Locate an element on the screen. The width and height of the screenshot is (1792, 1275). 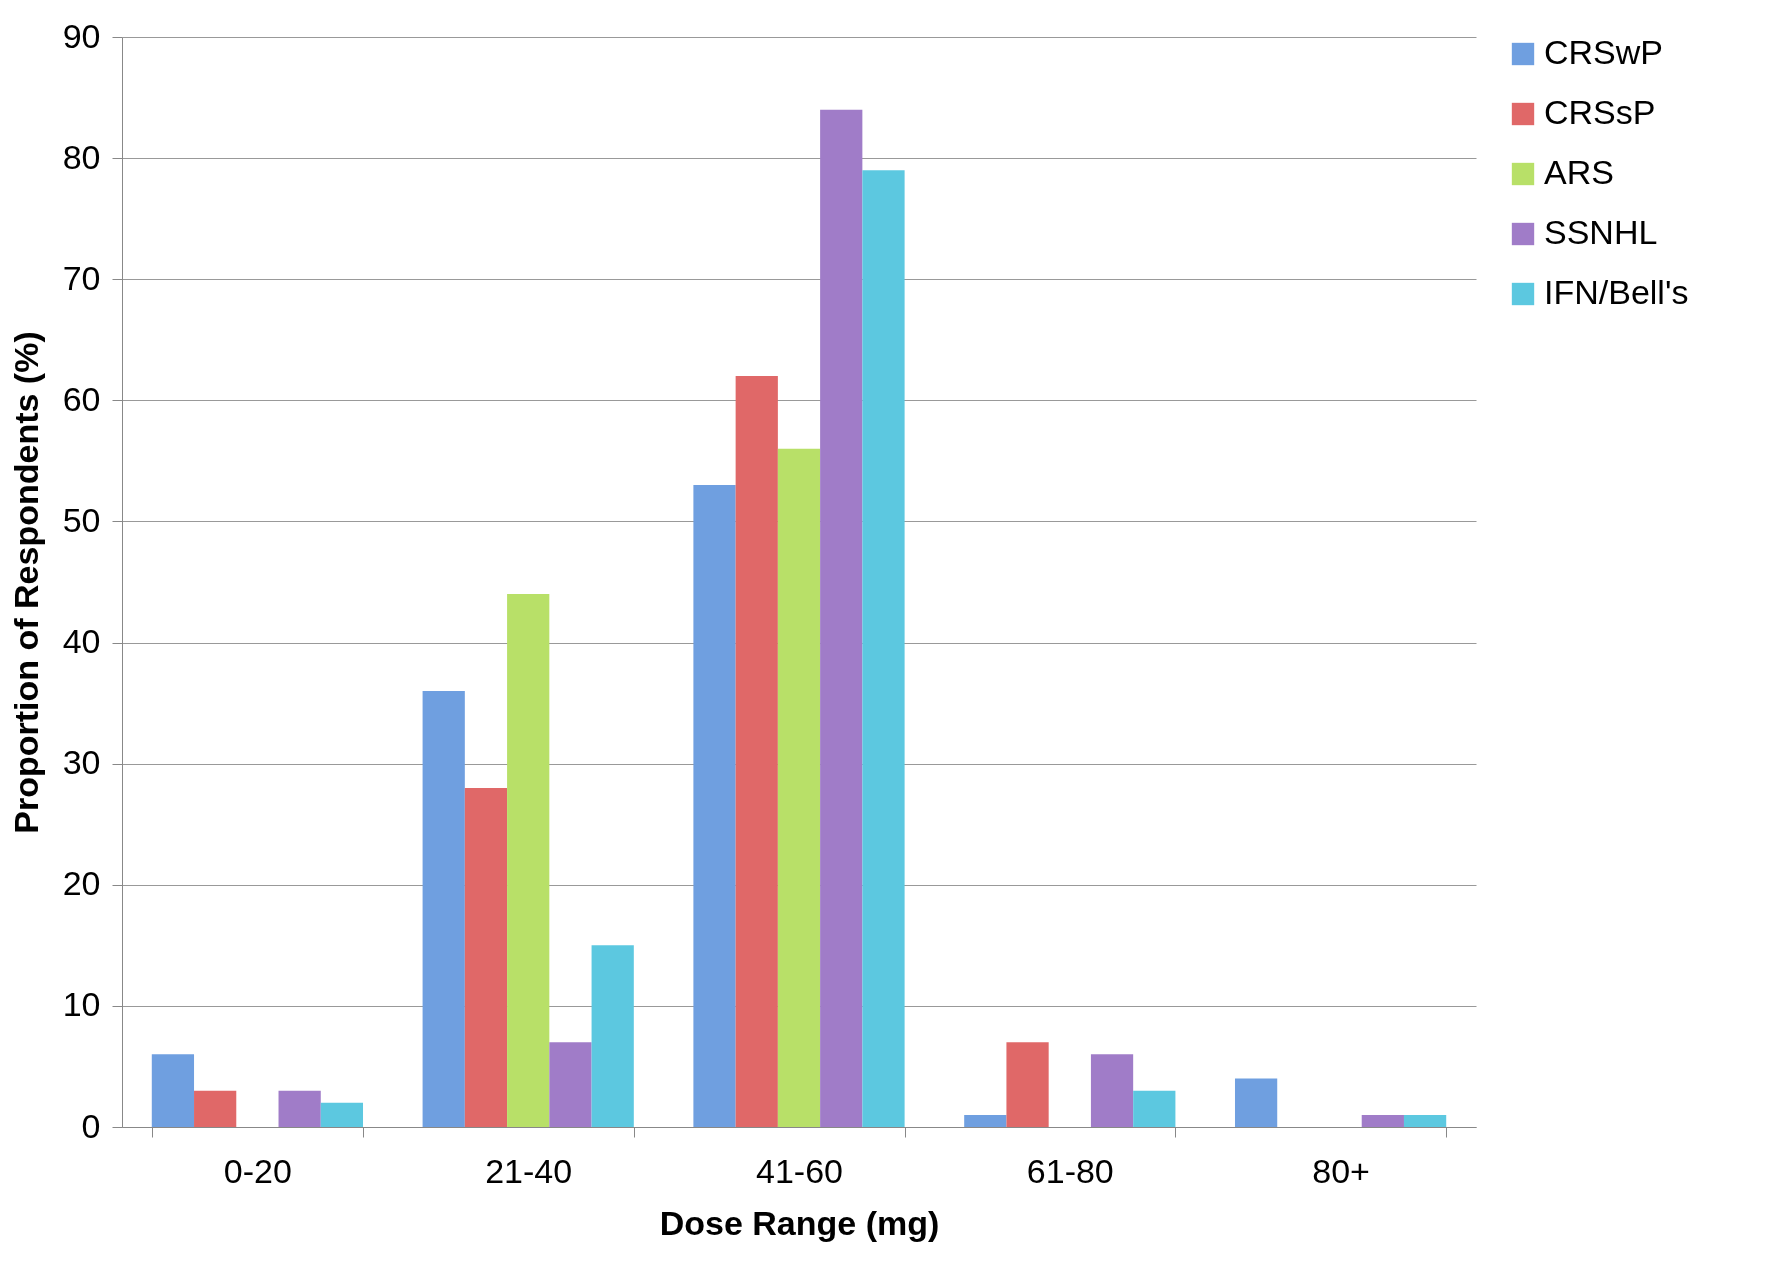
y-axis-title: Proportion of Respondents (%) is located at coordinates (25, 582).